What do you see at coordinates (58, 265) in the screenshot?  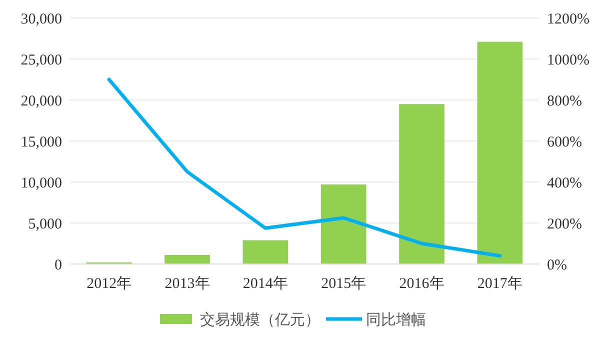 I see `y-tick-label: 0` at bounding box center [58, 265].